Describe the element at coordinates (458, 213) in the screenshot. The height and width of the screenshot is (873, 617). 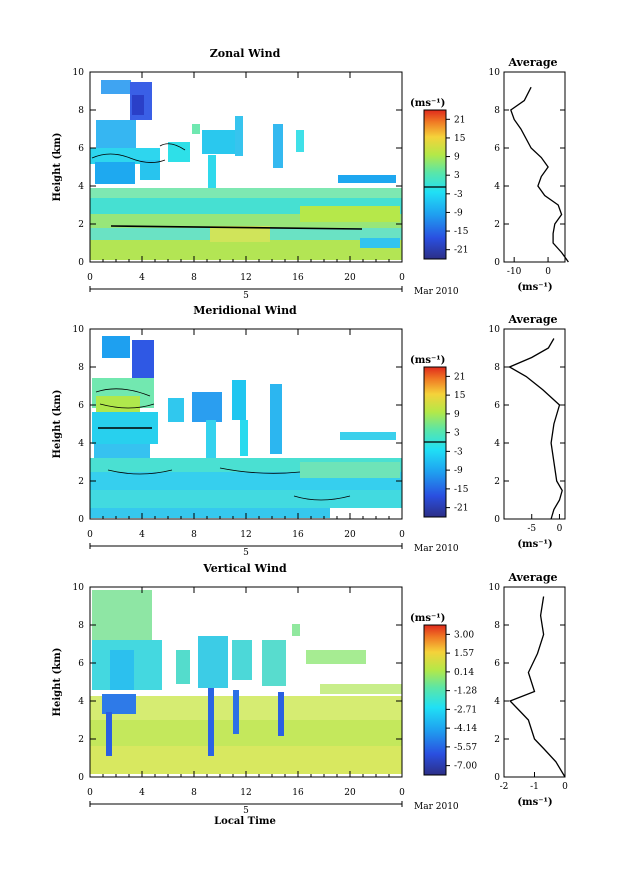
I see `colorbar-tick-label: -9` at that location.